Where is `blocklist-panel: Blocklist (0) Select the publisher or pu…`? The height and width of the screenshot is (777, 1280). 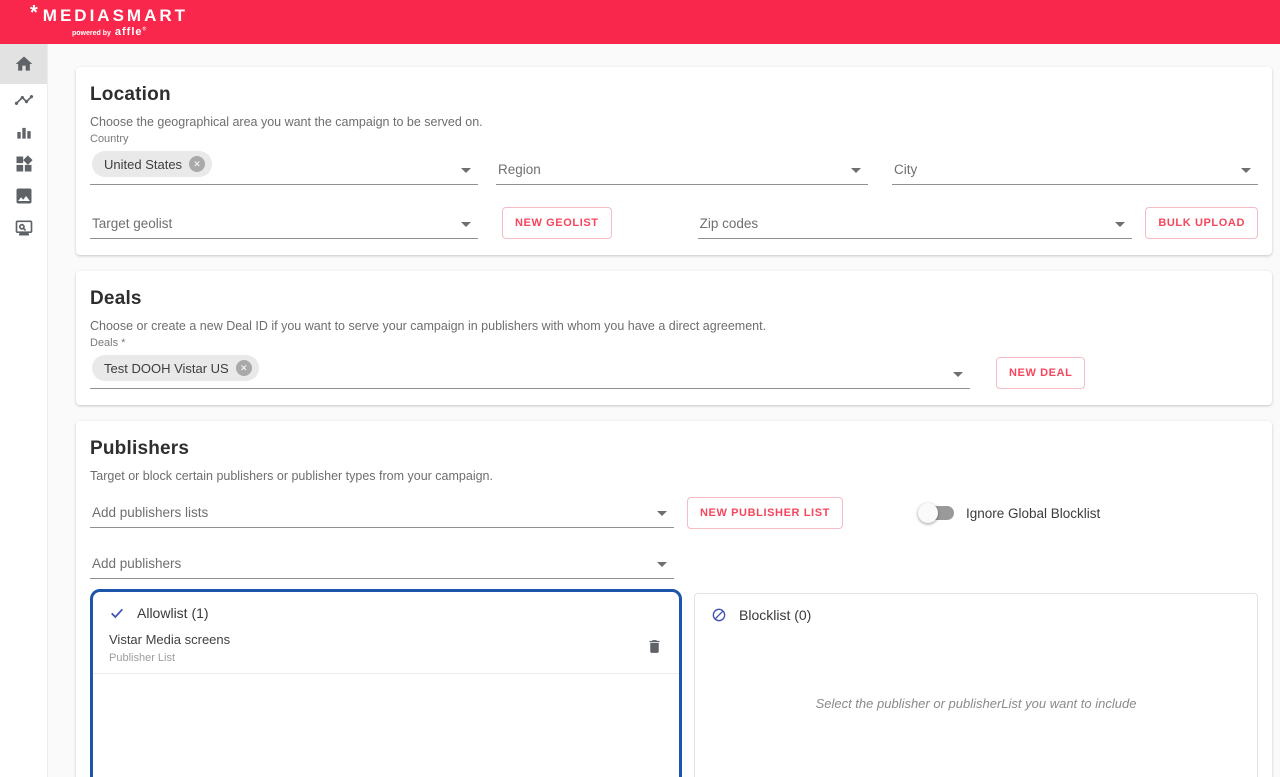 blocklist-panel: Blocklist (0) Select the publisher or pu… is located at coordinates (976, 685).